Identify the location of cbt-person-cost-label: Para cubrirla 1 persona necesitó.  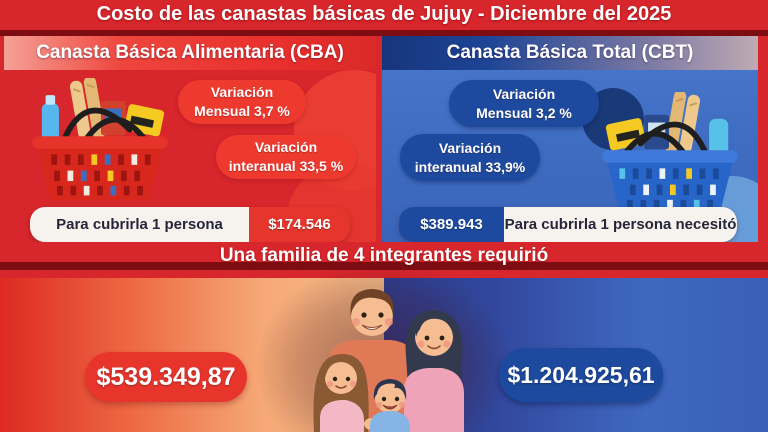
(620, 224).